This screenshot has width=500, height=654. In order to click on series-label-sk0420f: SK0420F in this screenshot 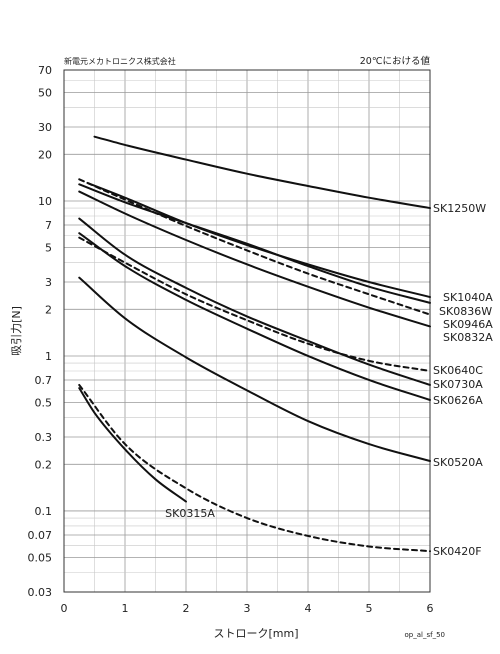, I will do `click(457, 551)`.